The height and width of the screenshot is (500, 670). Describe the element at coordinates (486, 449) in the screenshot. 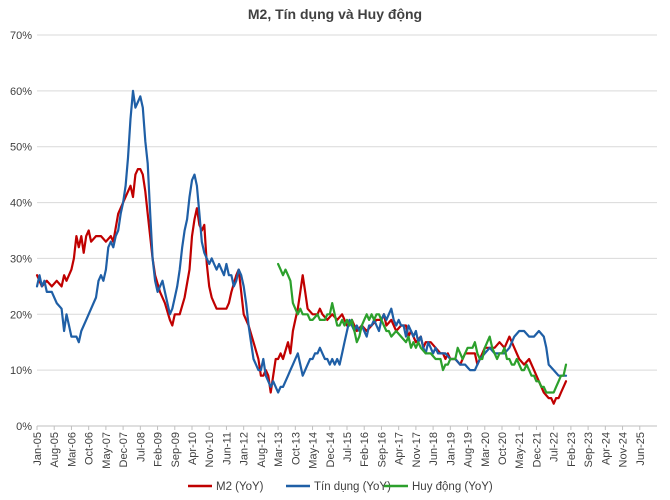

I see `x-tick-label: Mar-20` at that location.